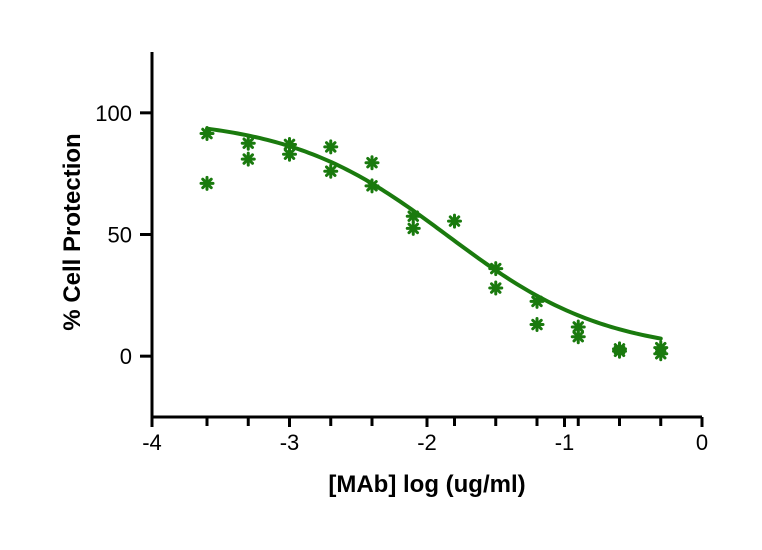 This screenshot has width=762, height=550. I want to click on x-tick-label: 0, so click(702, 442).